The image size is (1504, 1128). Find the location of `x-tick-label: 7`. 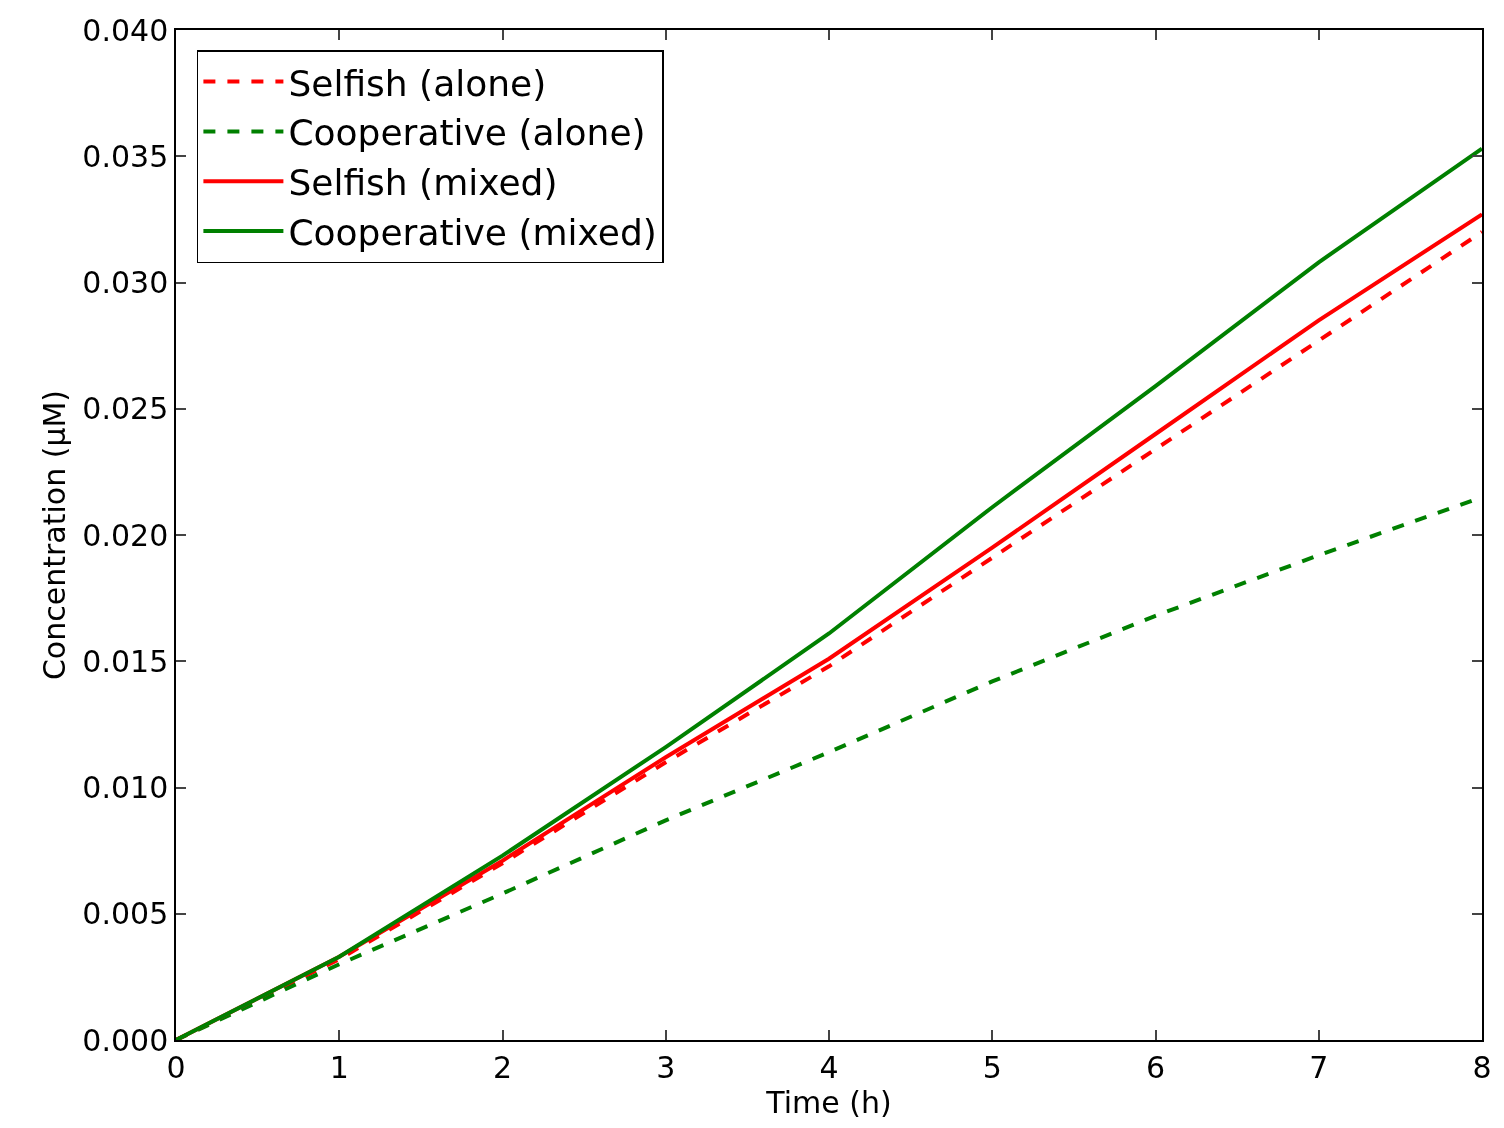

x-tick-label: 7 is located at coordinates (1319, 1067).